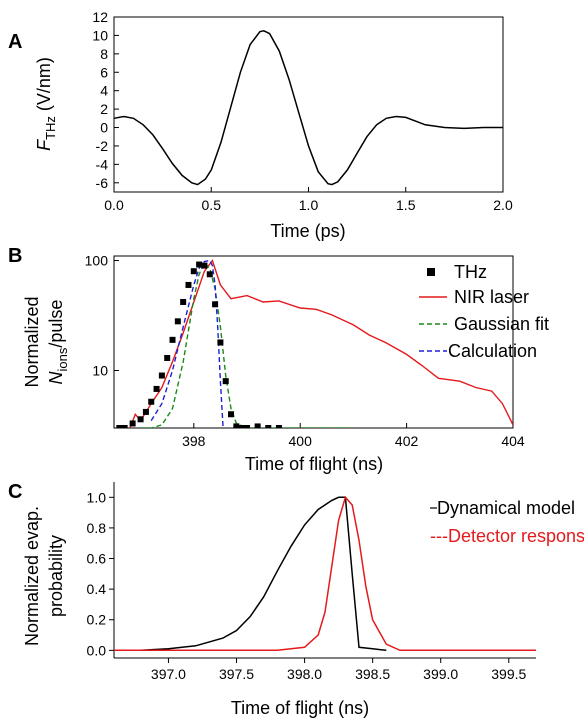 The image size is (584, 721). Describe the element at coordinates (247, 344) in the screenshot. I see `panel-b-line-gaussian-fit` at that location.